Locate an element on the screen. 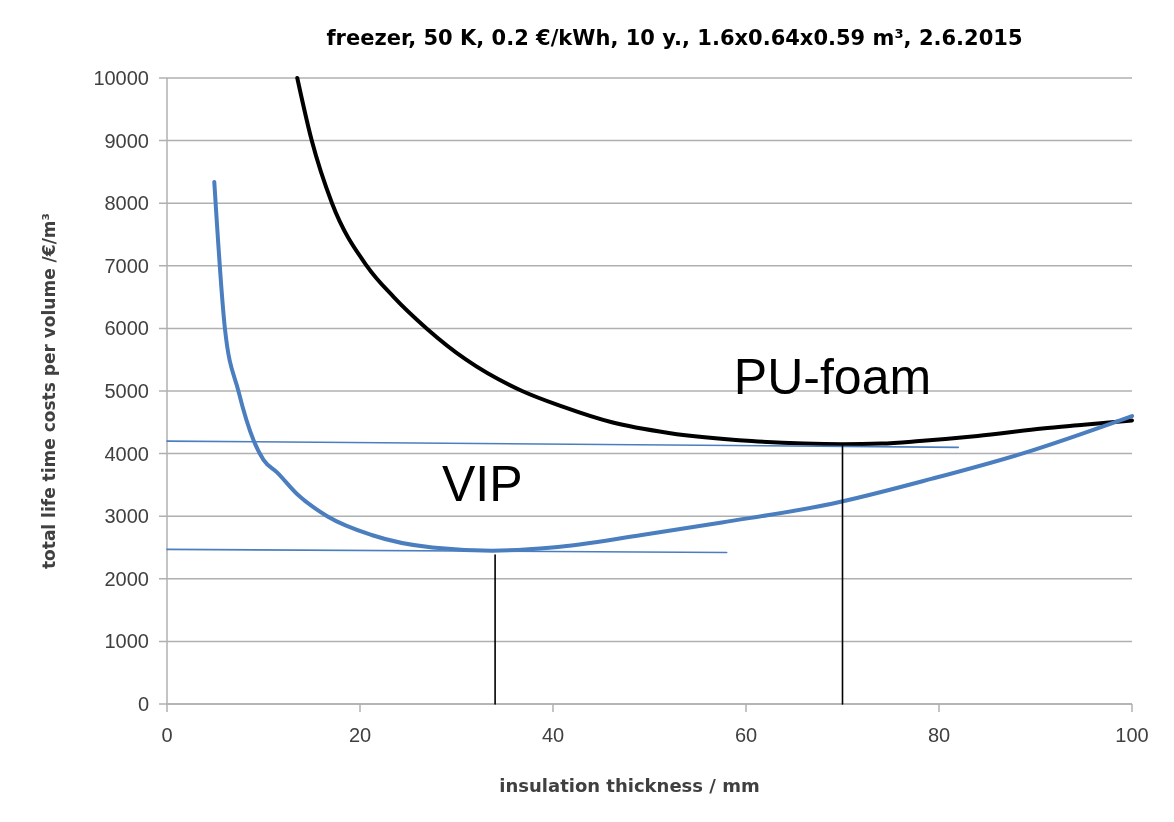  x-tick-label: 100 is located at coordinates (1132, 735).